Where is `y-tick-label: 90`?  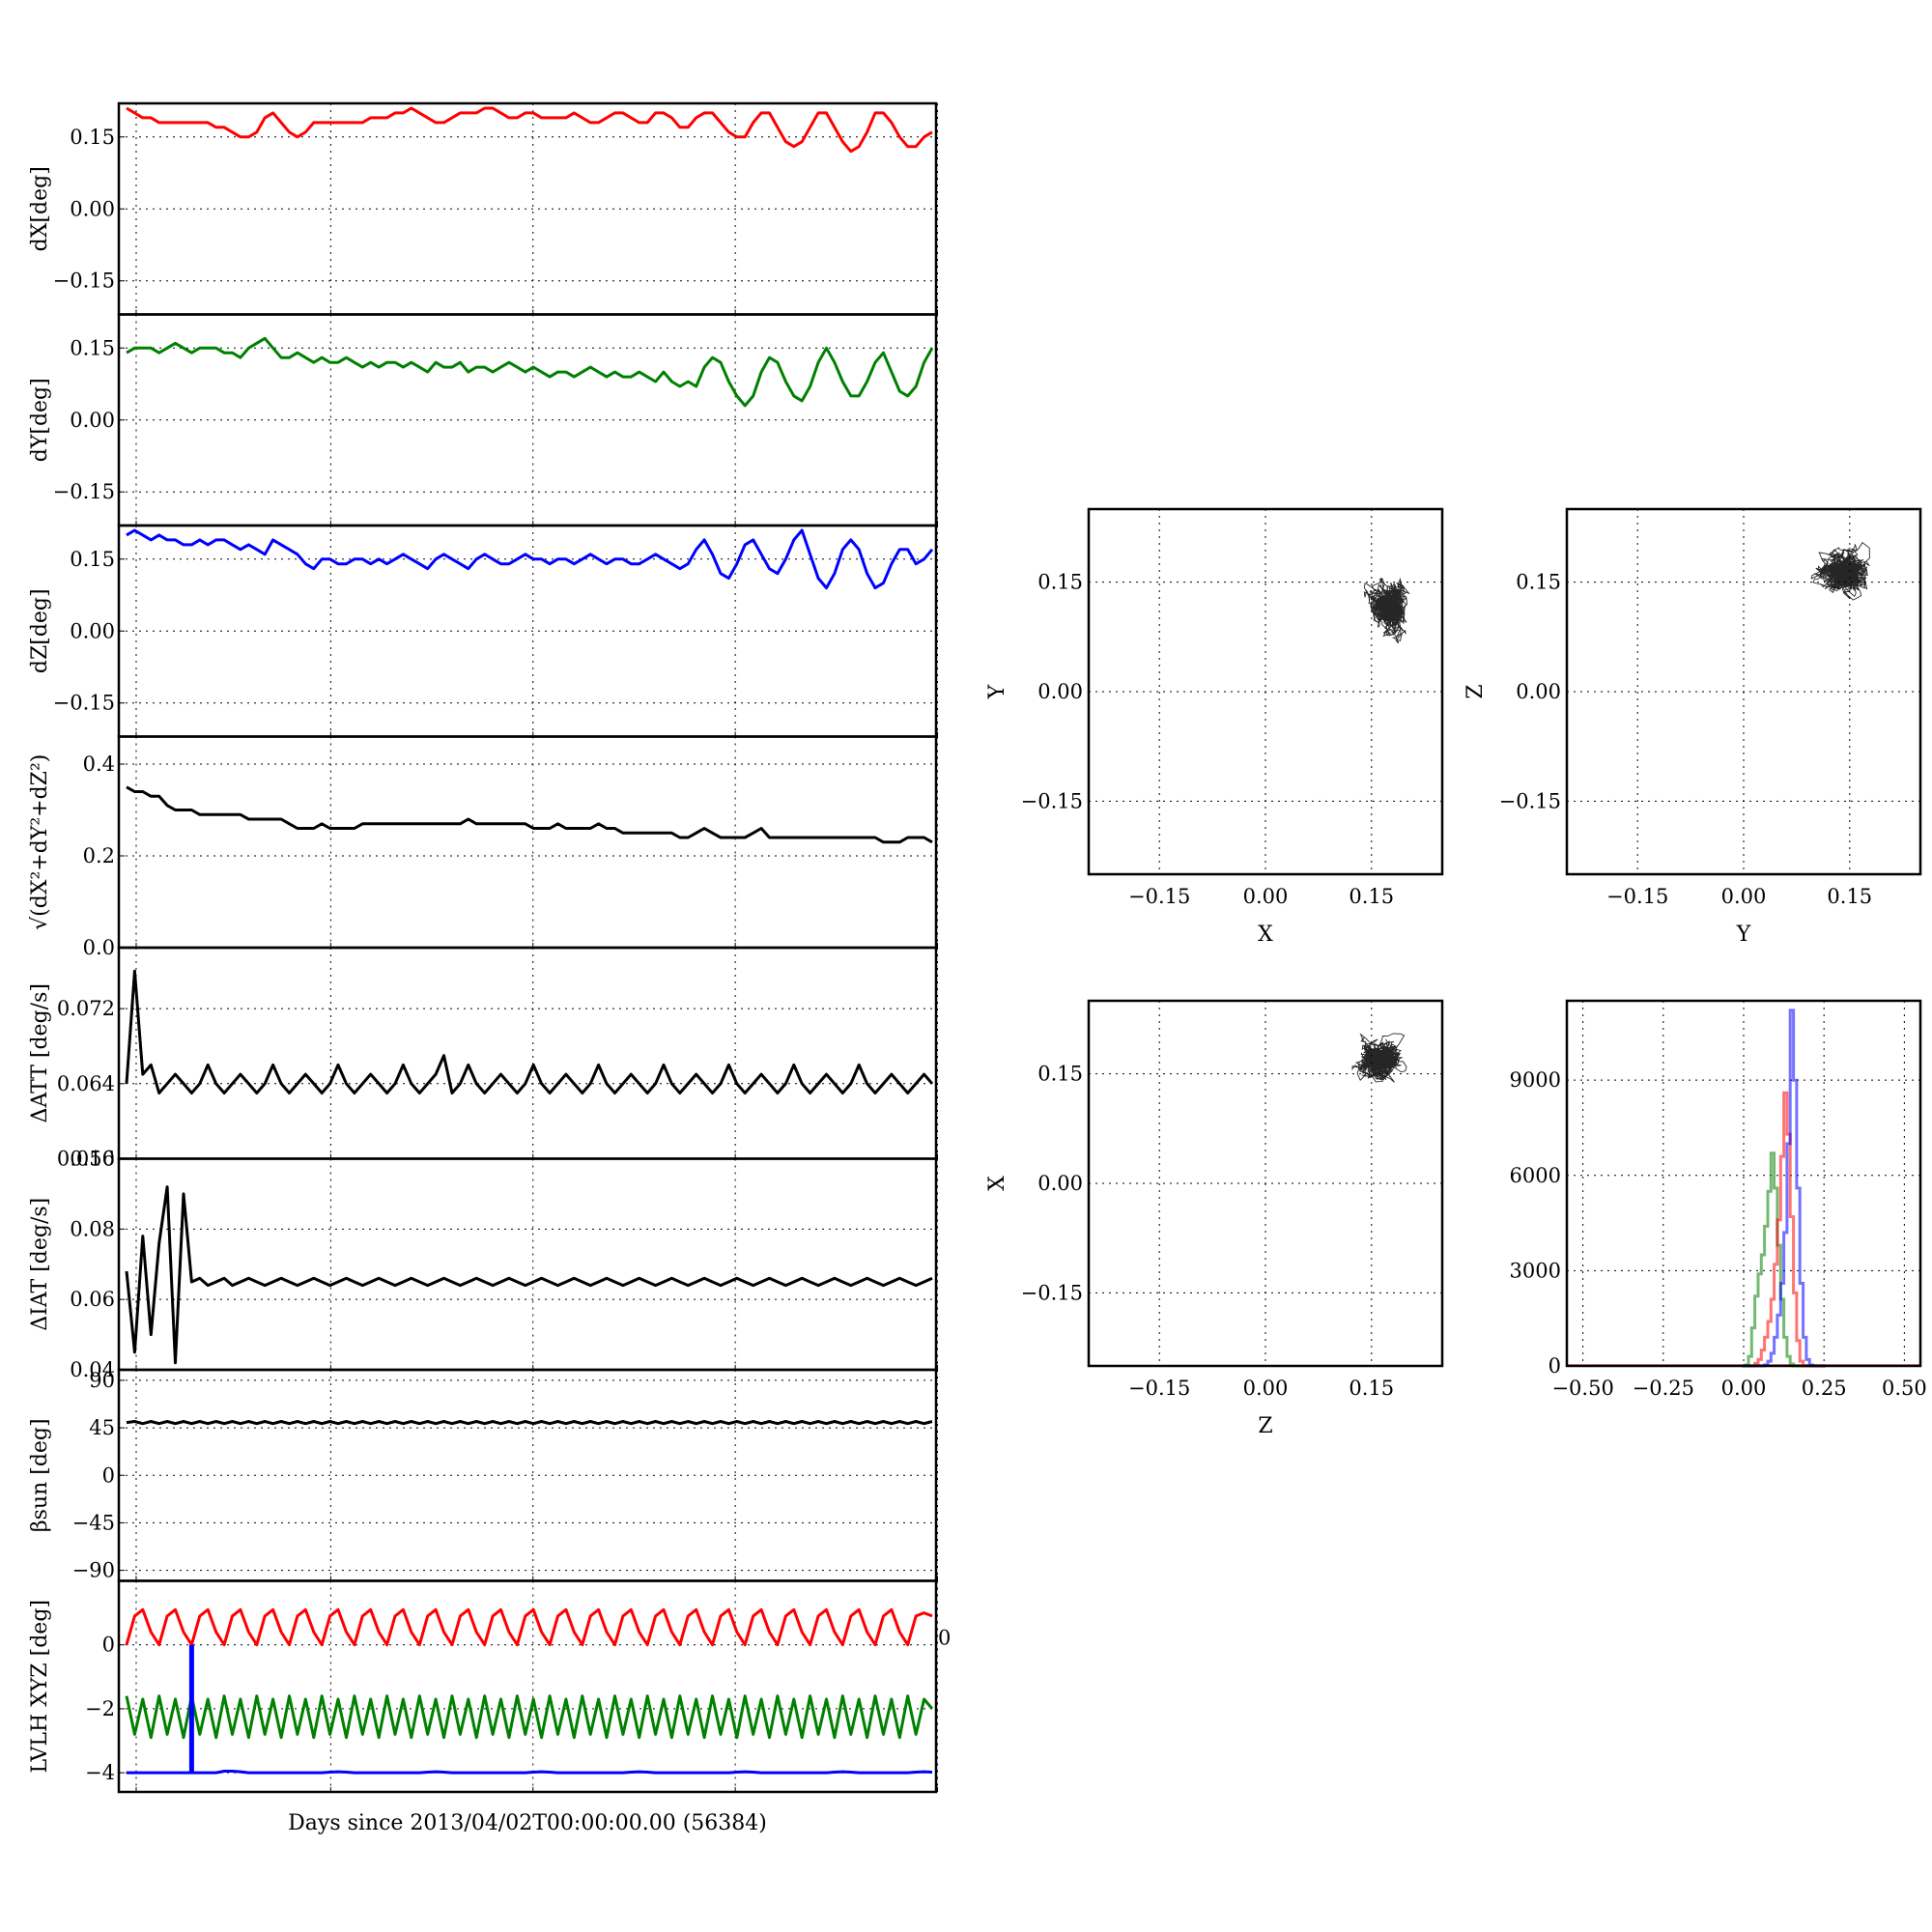
y-tick-label: 90 is located at coordinates (102, 1380).